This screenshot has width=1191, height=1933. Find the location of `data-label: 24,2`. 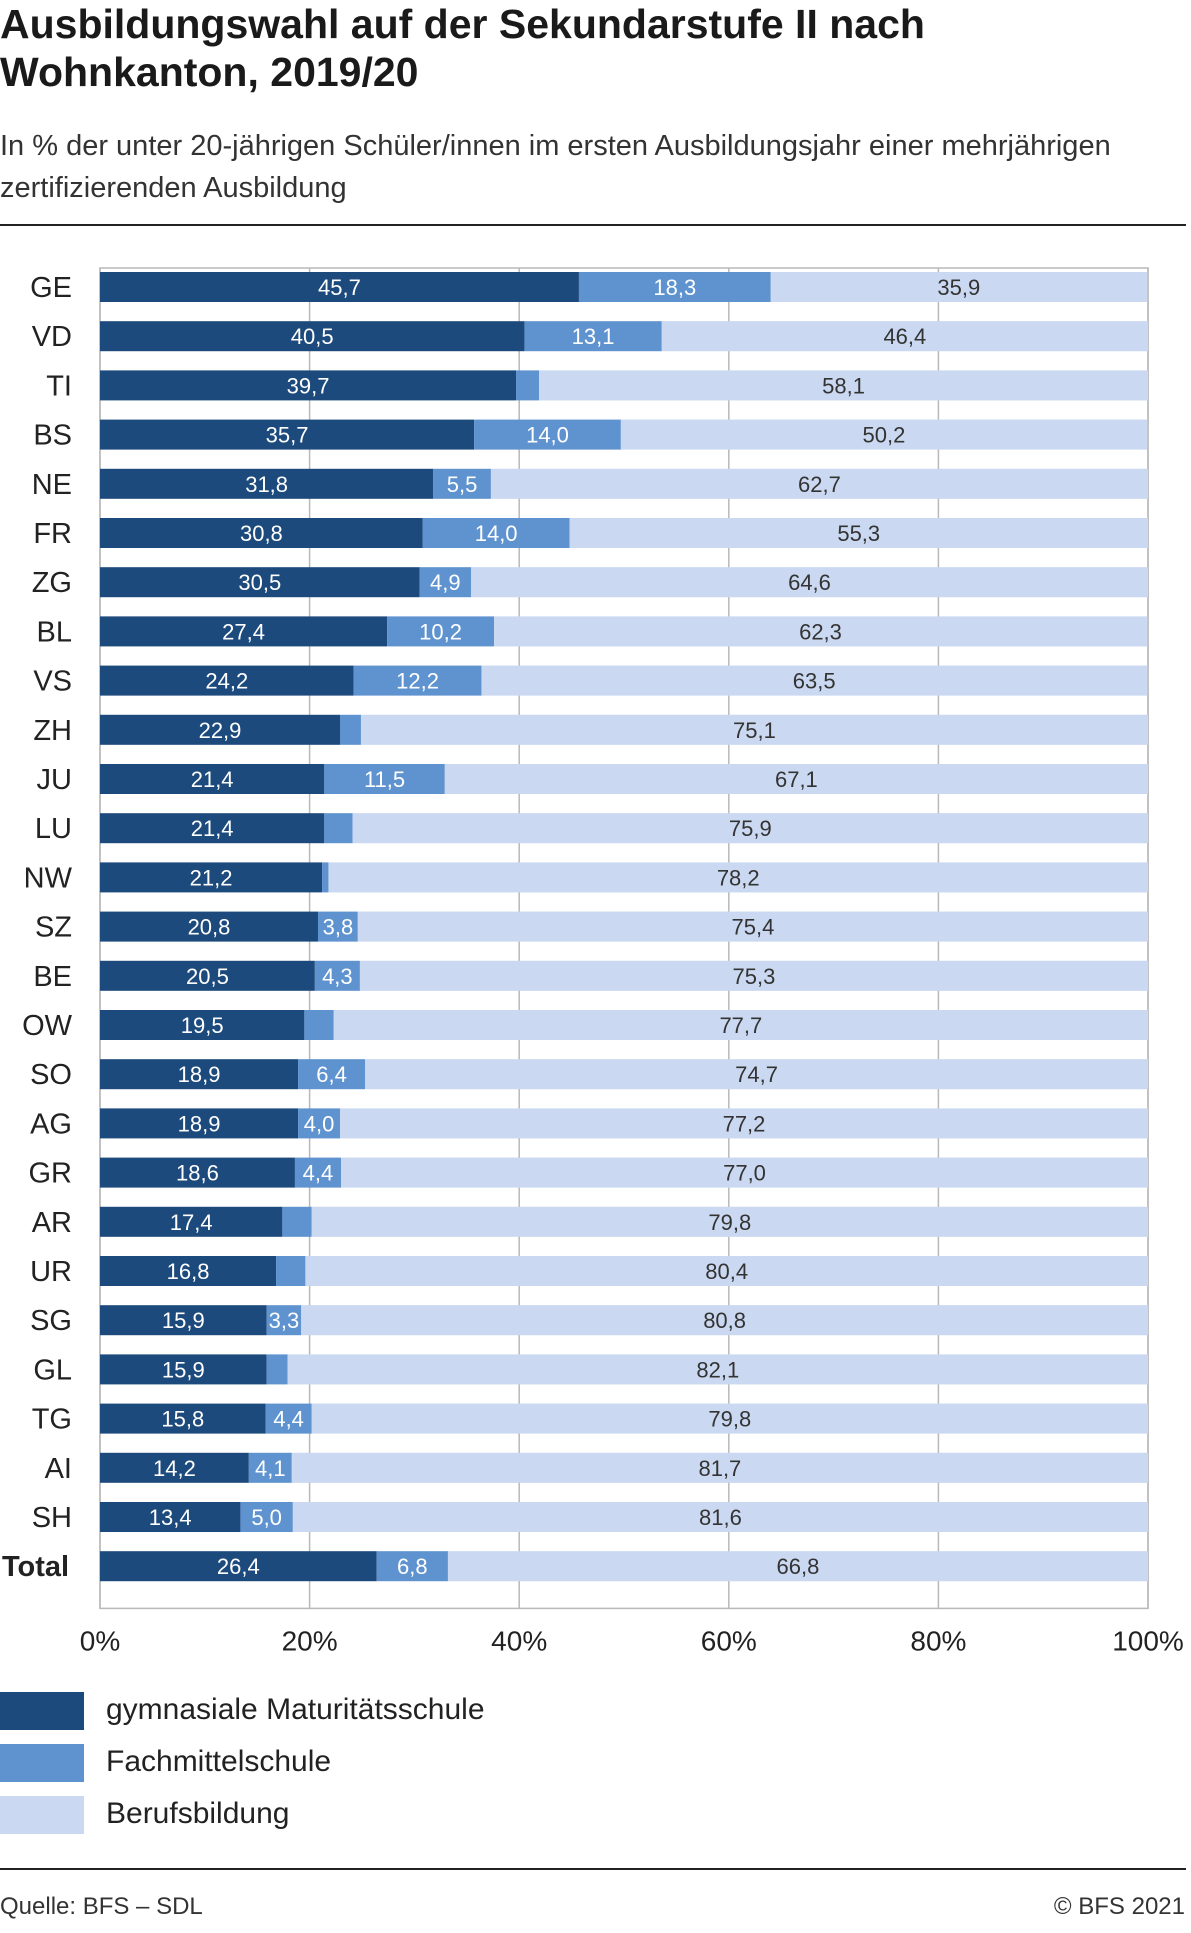

data-label: 24,2 is located at coordinates (226, 681).